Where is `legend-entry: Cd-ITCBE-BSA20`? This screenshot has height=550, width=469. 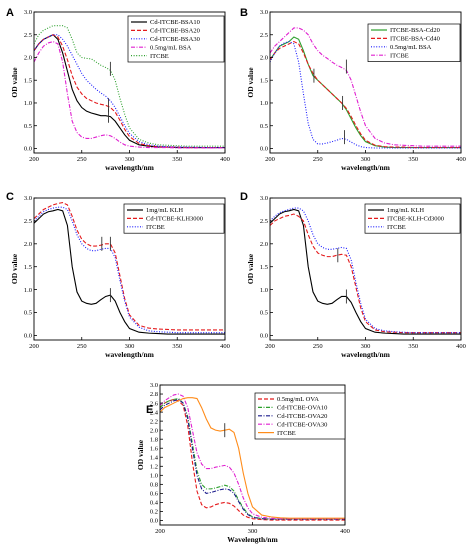
legend-entry: Cd-ITCBE-BSA20 is located at coordinates (175, 31).